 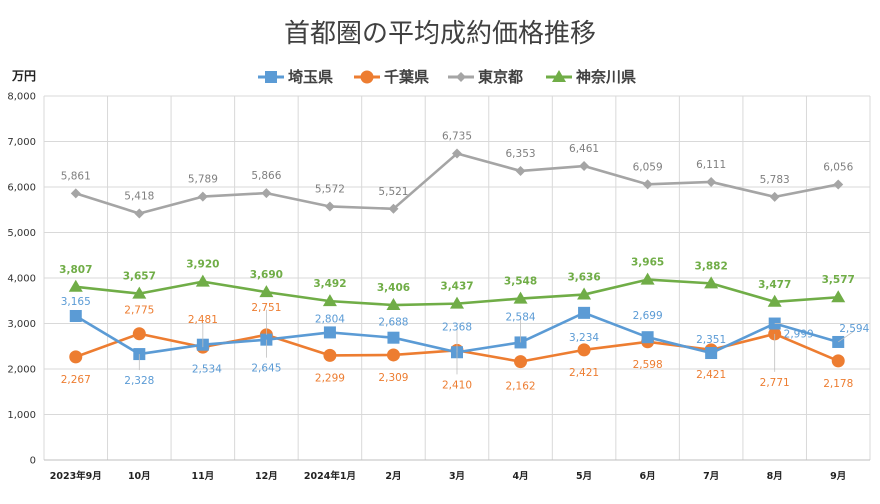 I want to click on data-label-2-4: 5,572, so click(x=330, y=189).